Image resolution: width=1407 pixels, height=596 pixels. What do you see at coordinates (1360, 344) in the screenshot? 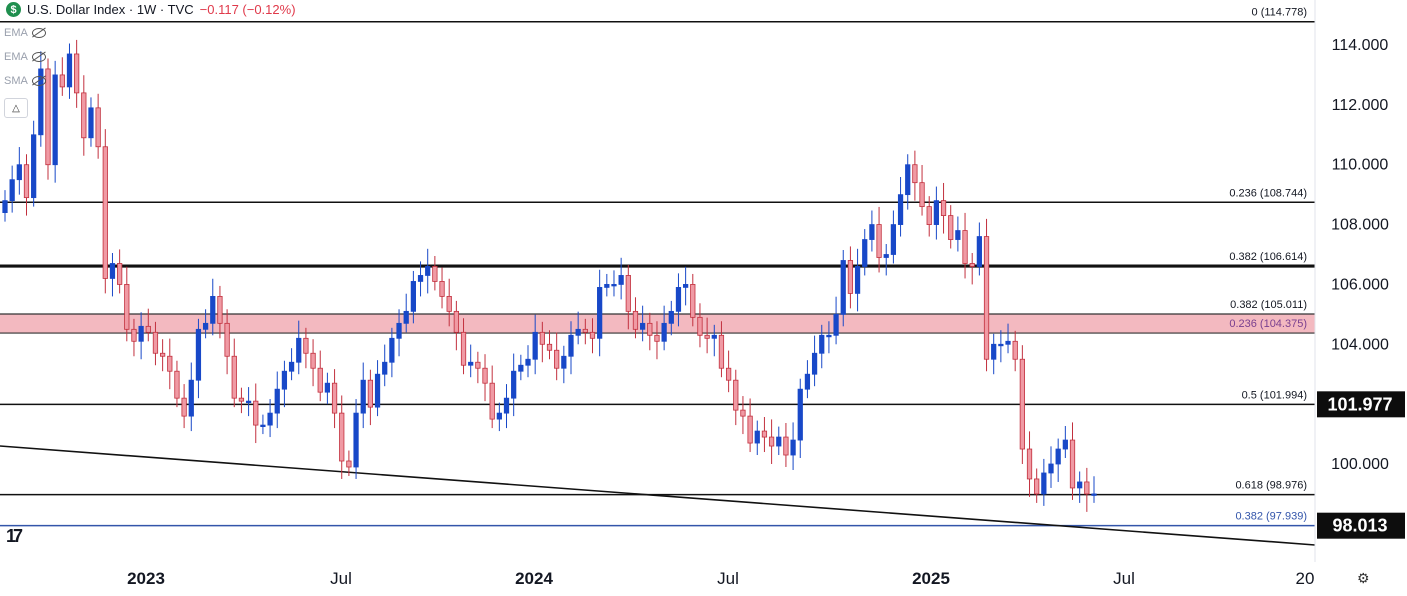
I see `y-tick-label: 104.000` at bounding box center [1360, 344].